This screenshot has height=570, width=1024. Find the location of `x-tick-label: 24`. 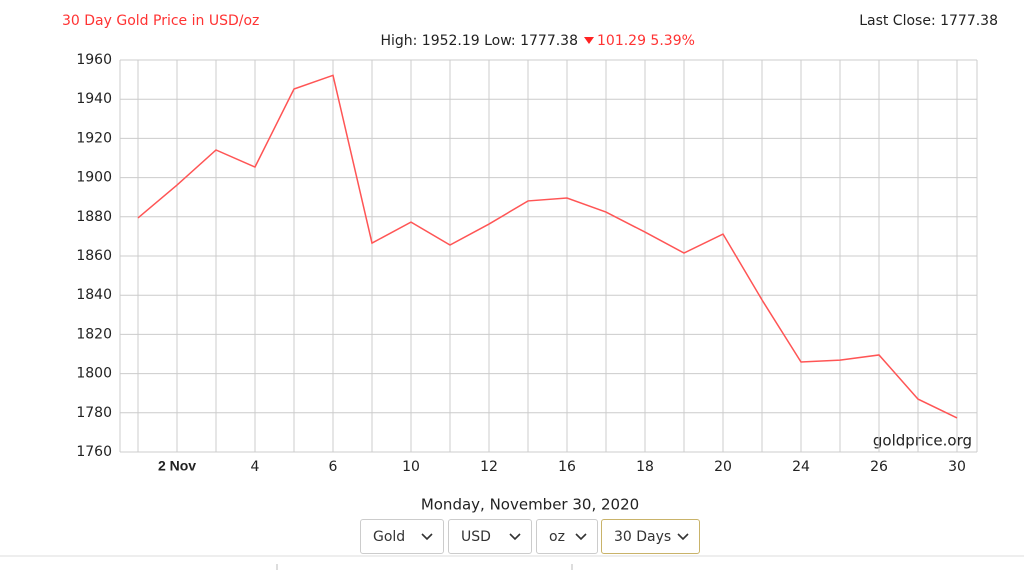

x-tick-label: 24 is located at coordinates (801, 467).